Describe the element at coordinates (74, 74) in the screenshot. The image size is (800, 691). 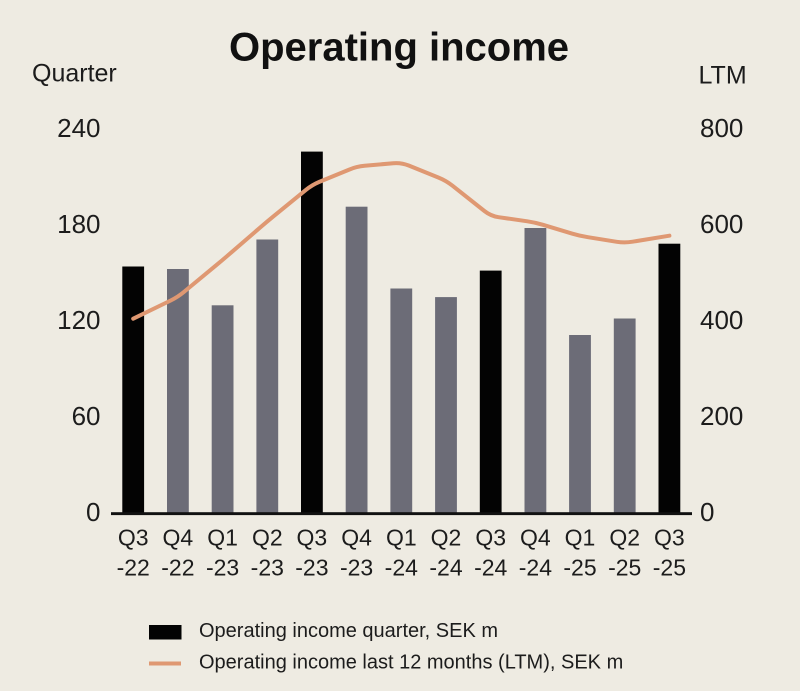
I see `svg-text: Quarter` at that location.